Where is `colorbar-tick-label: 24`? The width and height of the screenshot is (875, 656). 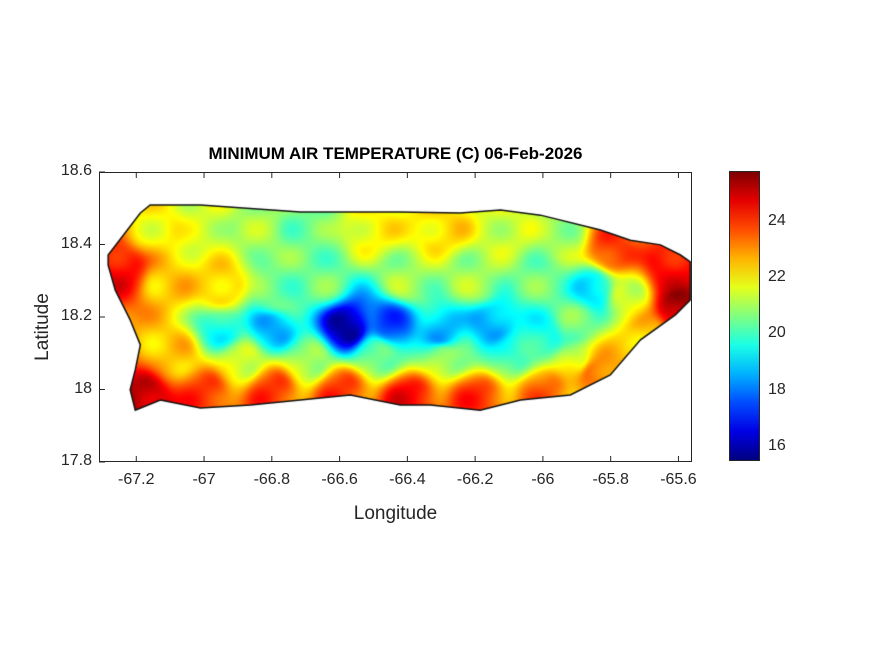 colorbar-tick-label: 24 is located at coordinates (777, 220).